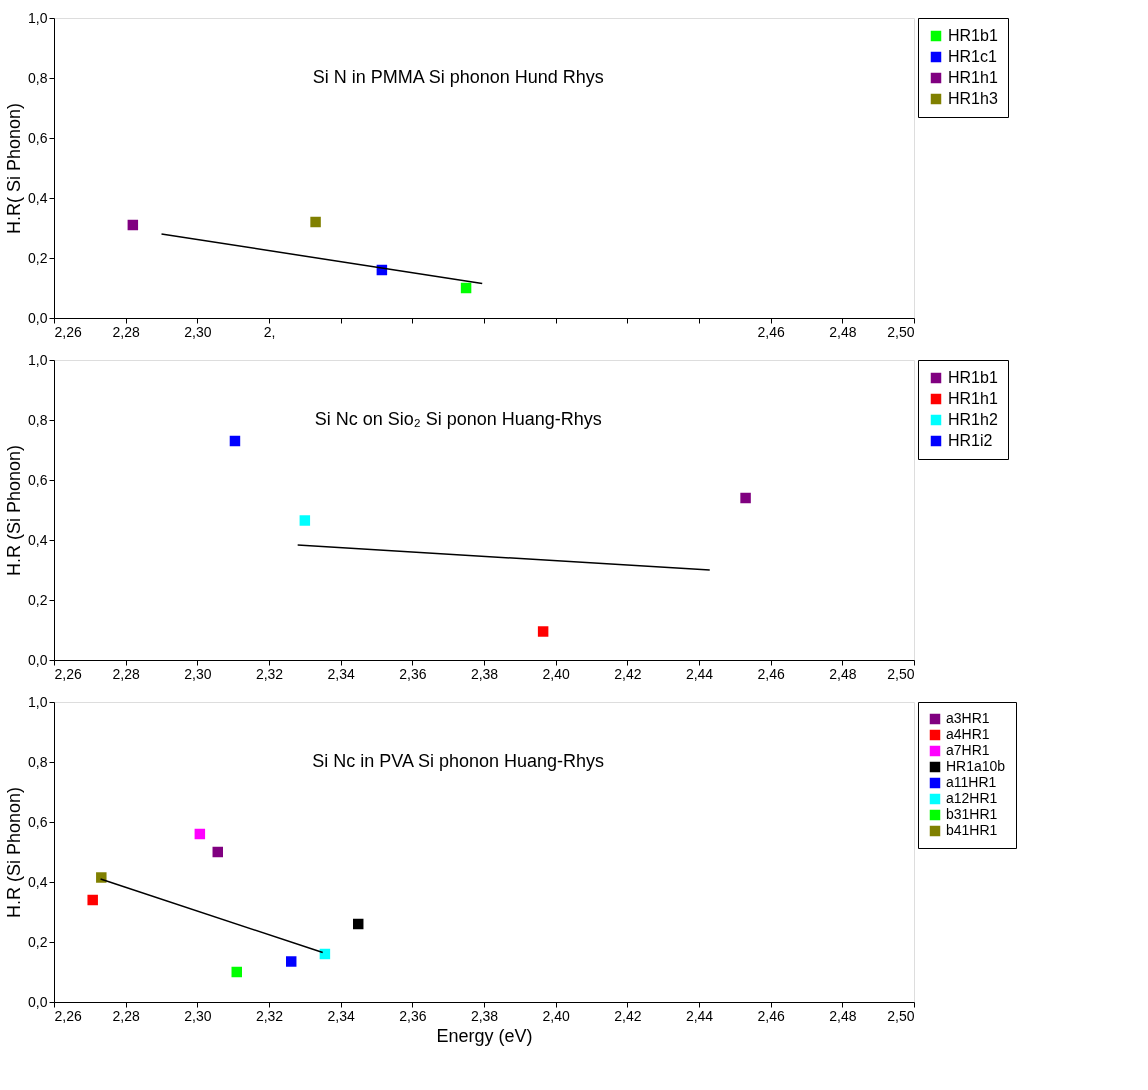 The height and width of the screenshot is (1090, 1148). I want to click on legend-label: b31HR1, so click(972, 814).